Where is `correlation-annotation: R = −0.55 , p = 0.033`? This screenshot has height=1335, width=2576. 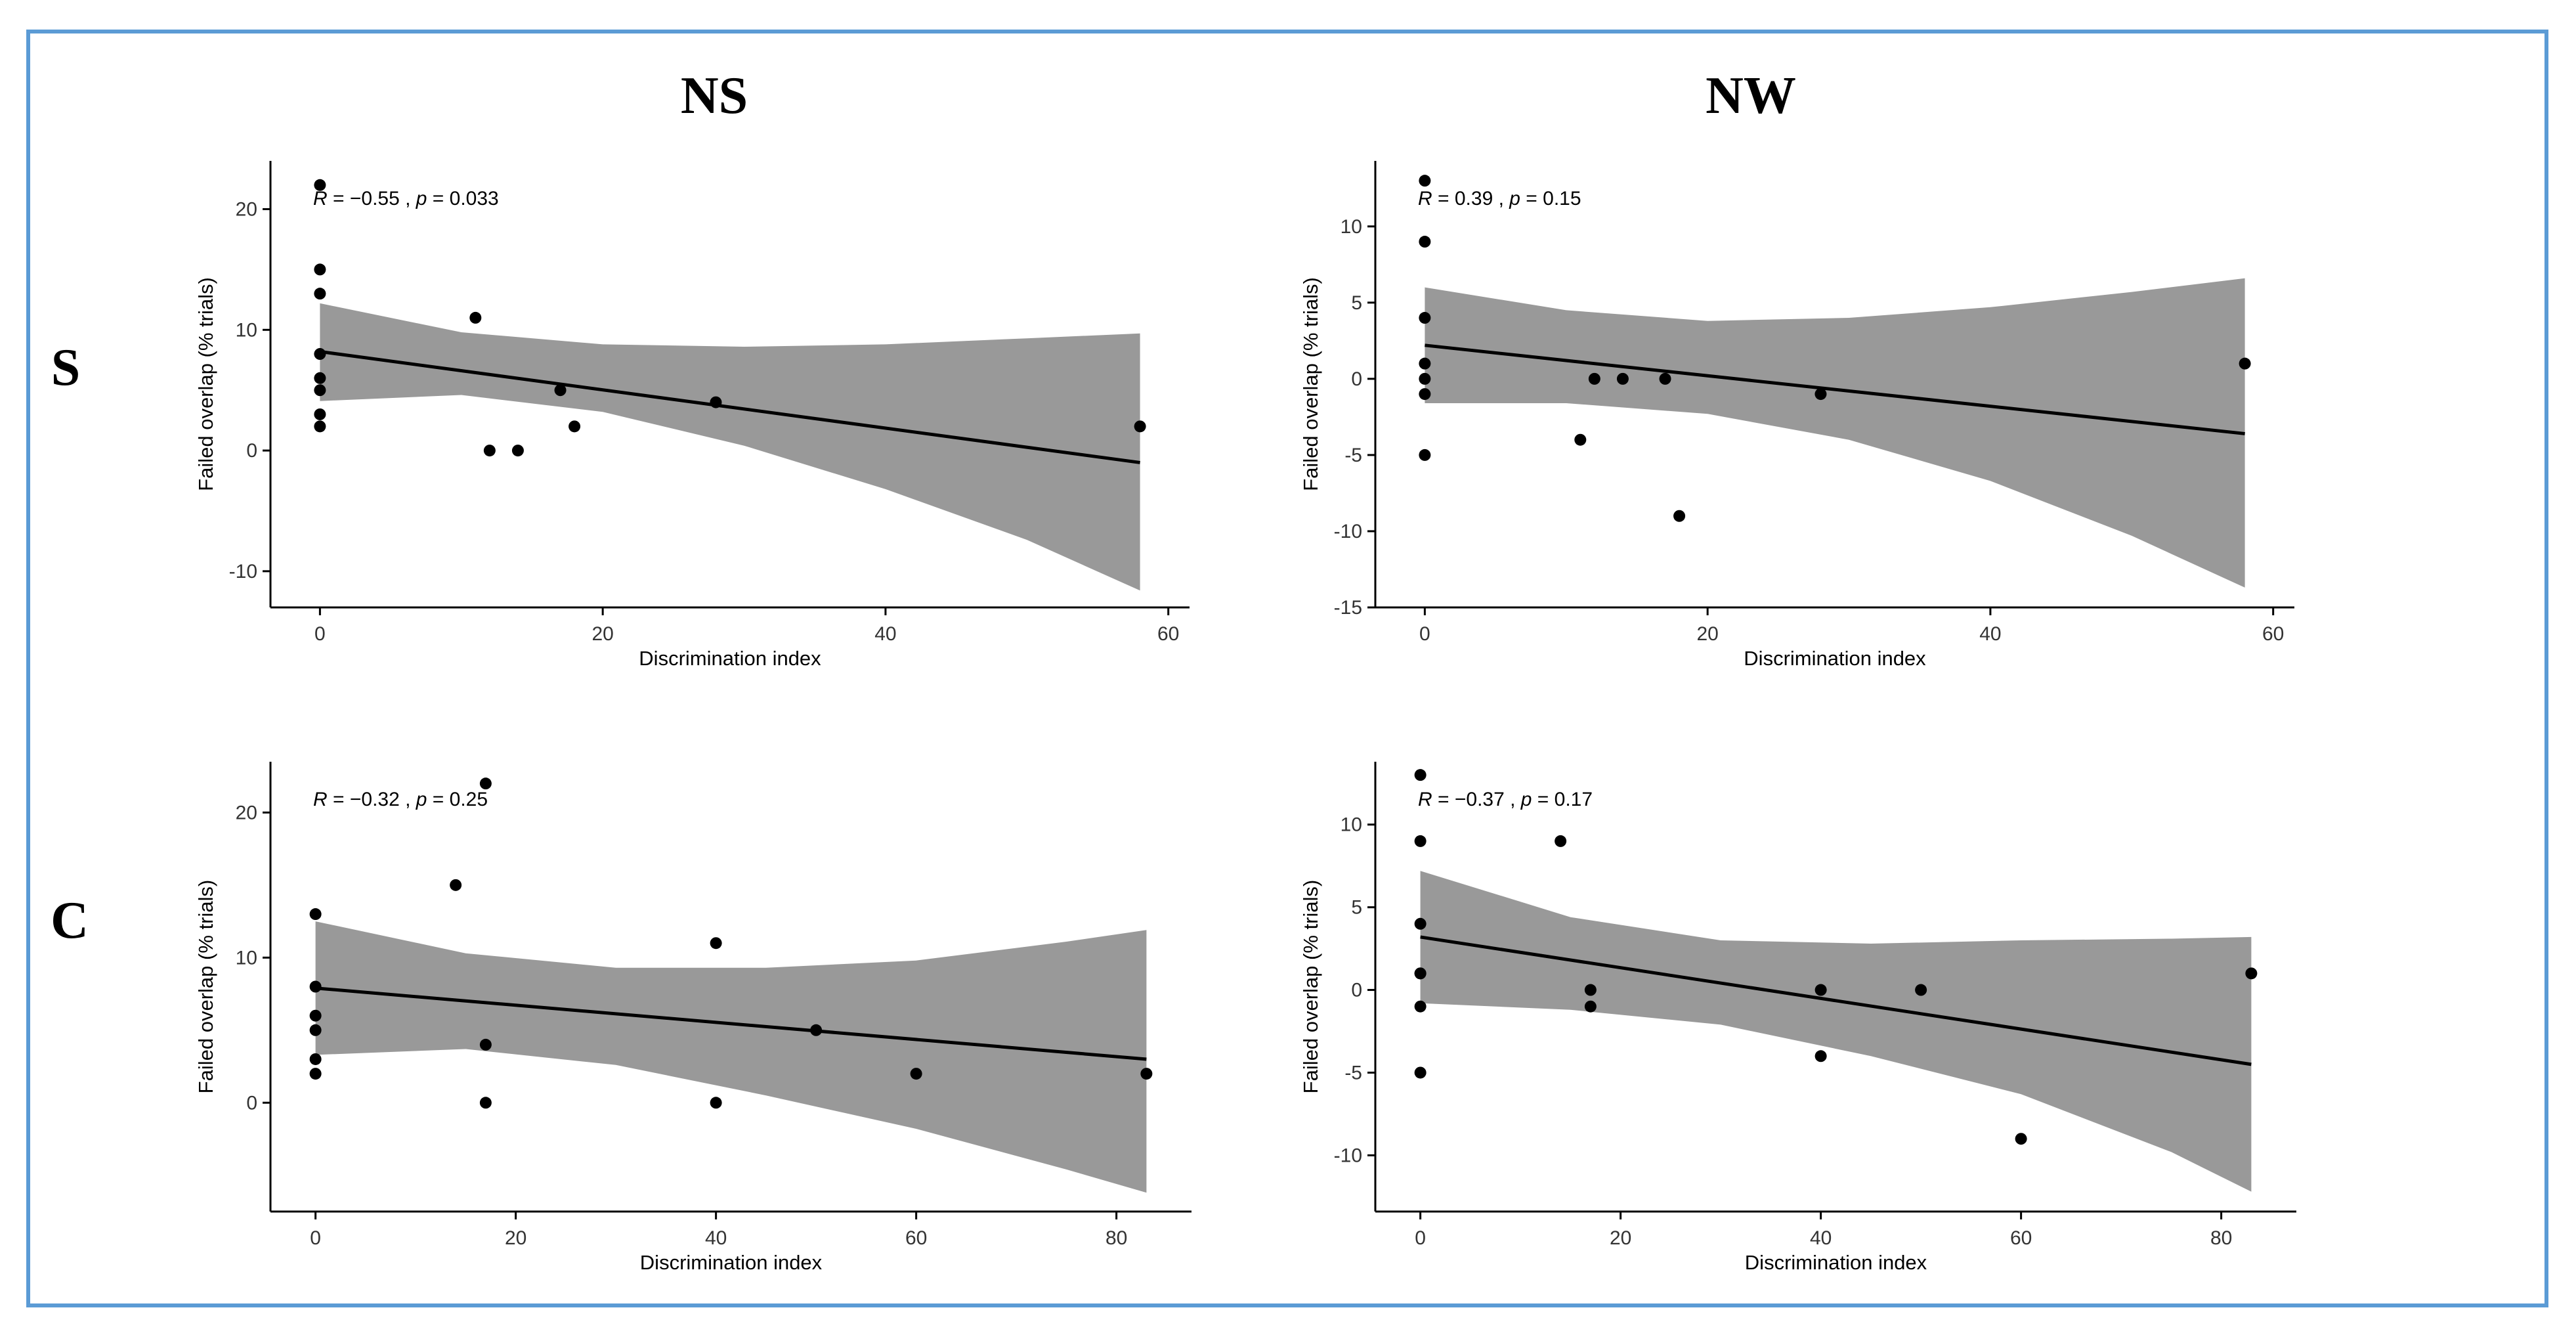 correlation-annotation: R = −0.55 , p = 0.033 is located at coordinates (406, 199).